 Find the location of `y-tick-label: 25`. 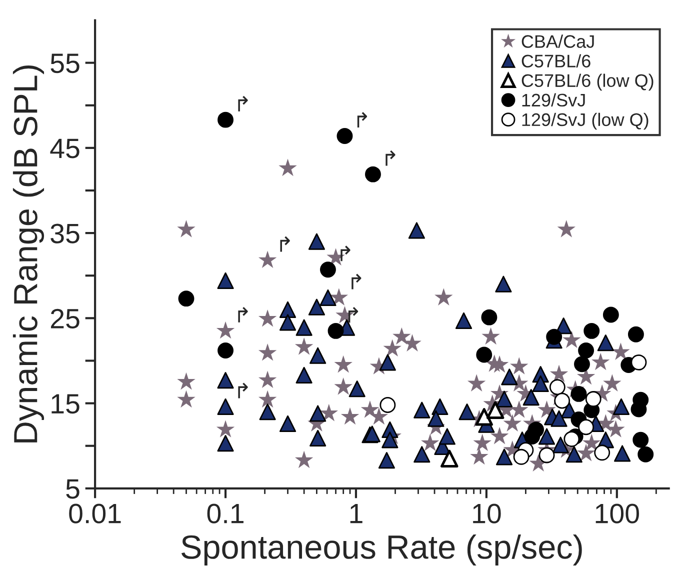

y-tick-label: 25 is located at coordinates (65, 318).